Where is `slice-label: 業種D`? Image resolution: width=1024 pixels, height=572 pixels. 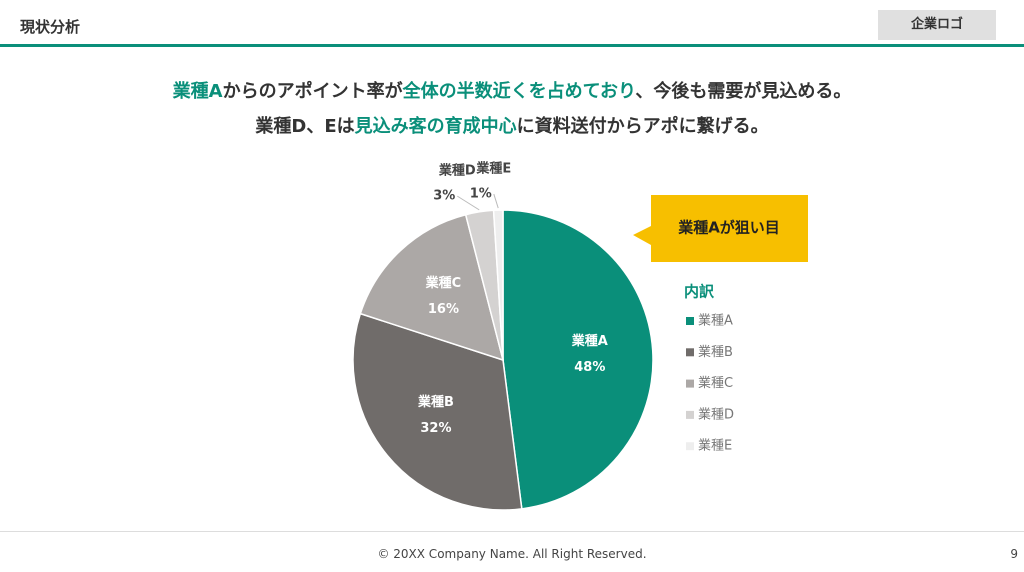
slice-label: 業種D is located at coordinates (457, 171).